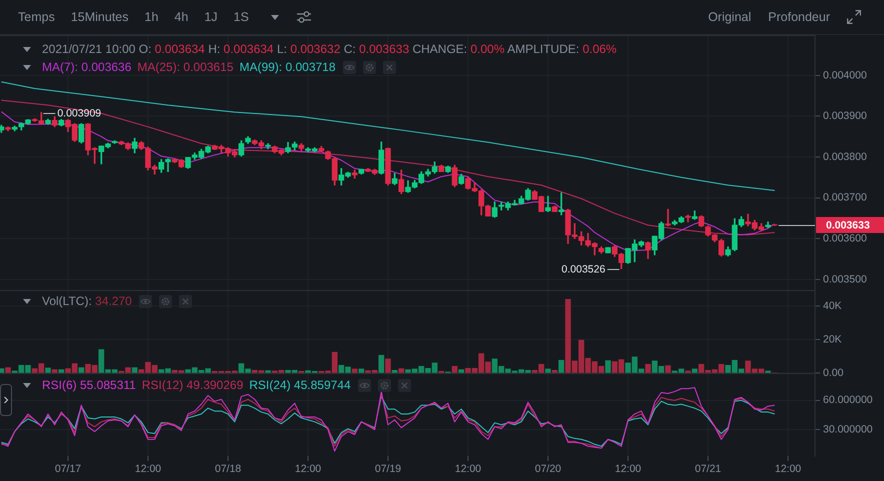 The height and width of the screenshot is (481, 884). Describe the element at coordinates (730, 17) in the screenshot. I see `text: Original` at that location.